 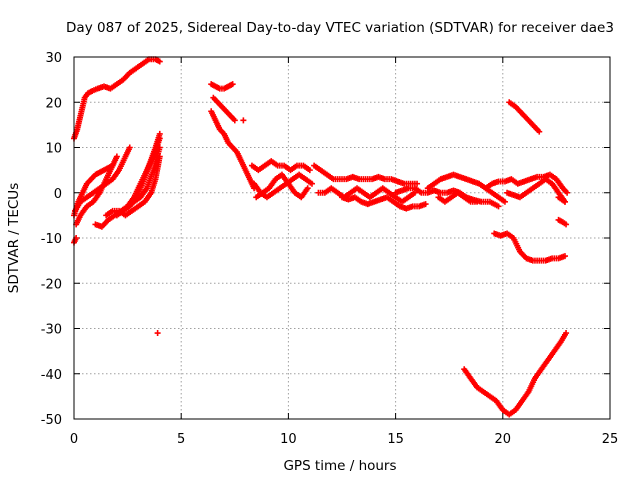 What do you see at coordinates (51, 284) in the screenshot?
I see `y-tick-label-5: -20` at bounding box center [51, 284].